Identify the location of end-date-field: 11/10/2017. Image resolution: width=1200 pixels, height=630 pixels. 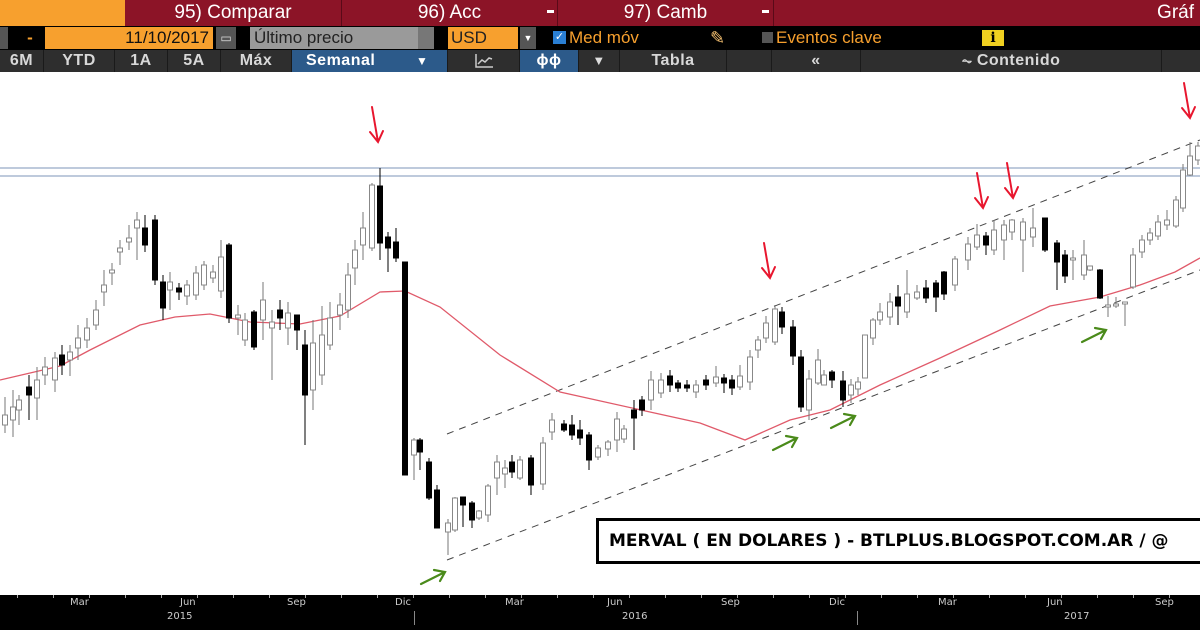
(129, 38).